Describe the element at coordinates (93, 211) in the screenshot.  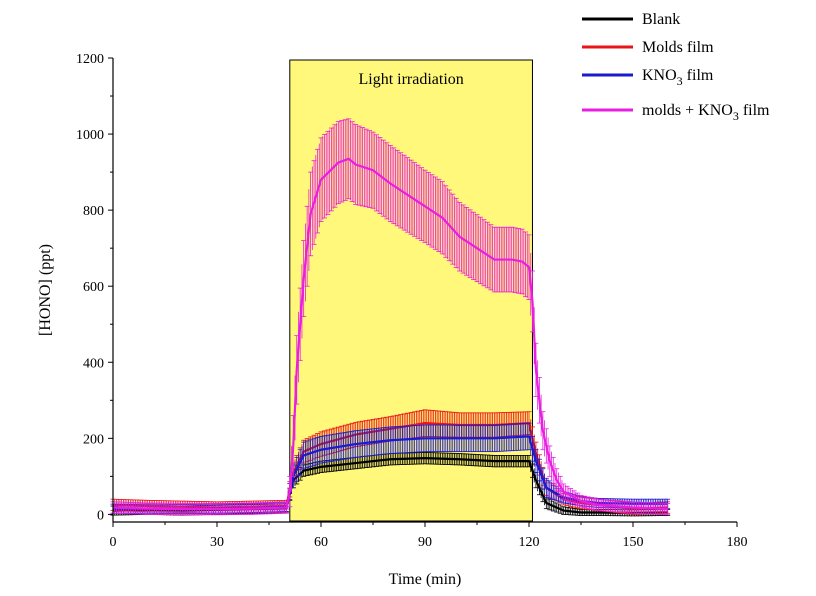
I see `y-tick-label: 800` at that location.